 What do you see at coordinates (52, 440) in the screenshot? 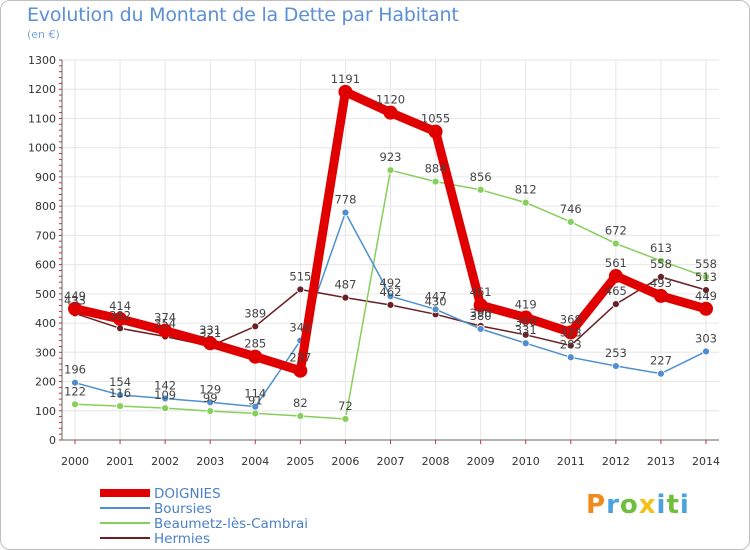
I see `y-tick-label: 0` at bounding box center [52, 440].